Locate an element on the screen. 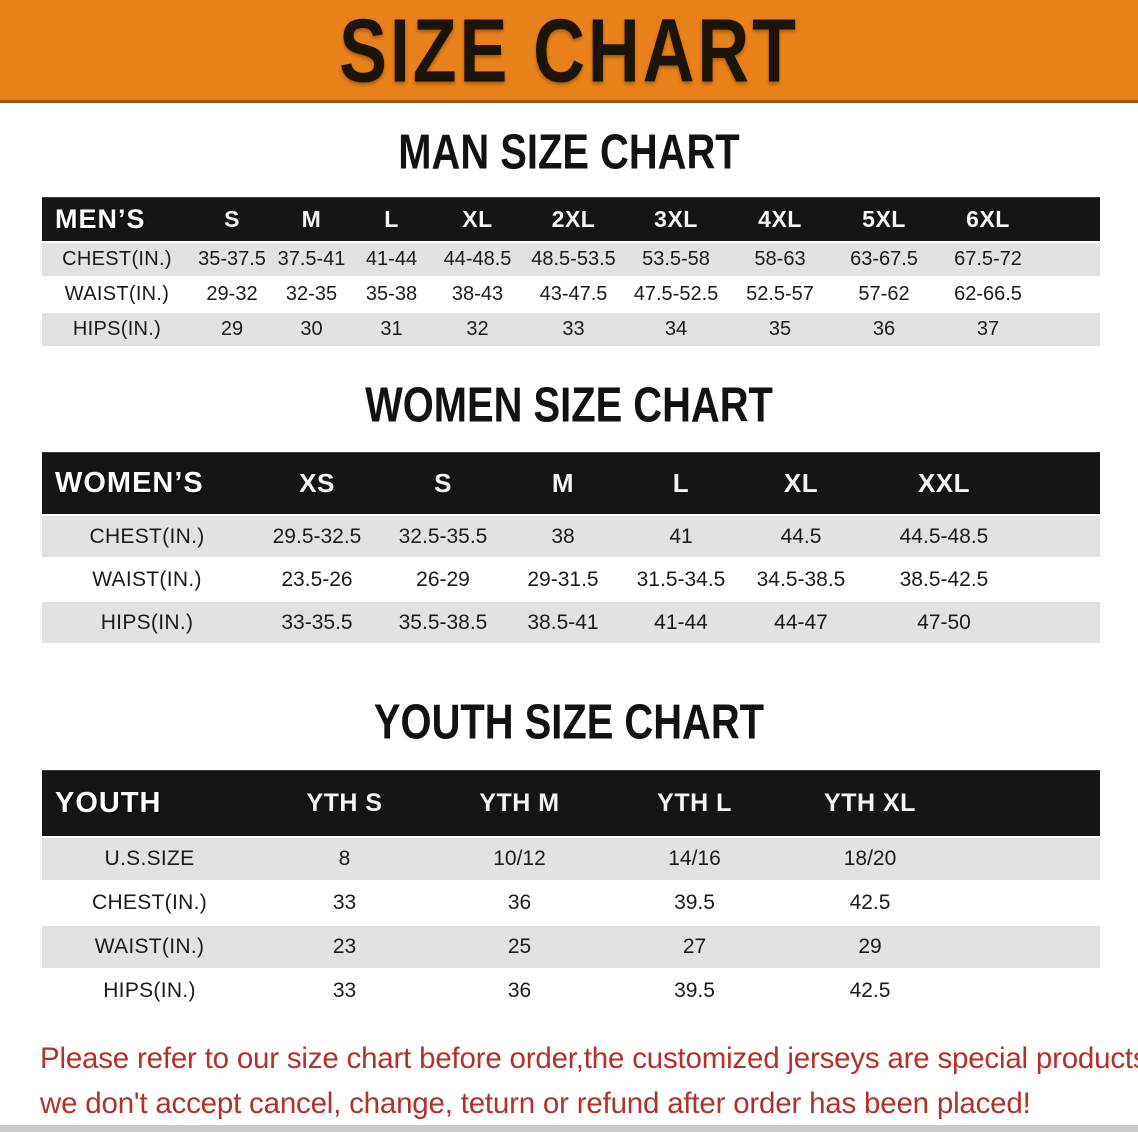 The width and height of the screenshot is (1138, 1132). value-cell: 38-43 is located at coordinates (477, 294).